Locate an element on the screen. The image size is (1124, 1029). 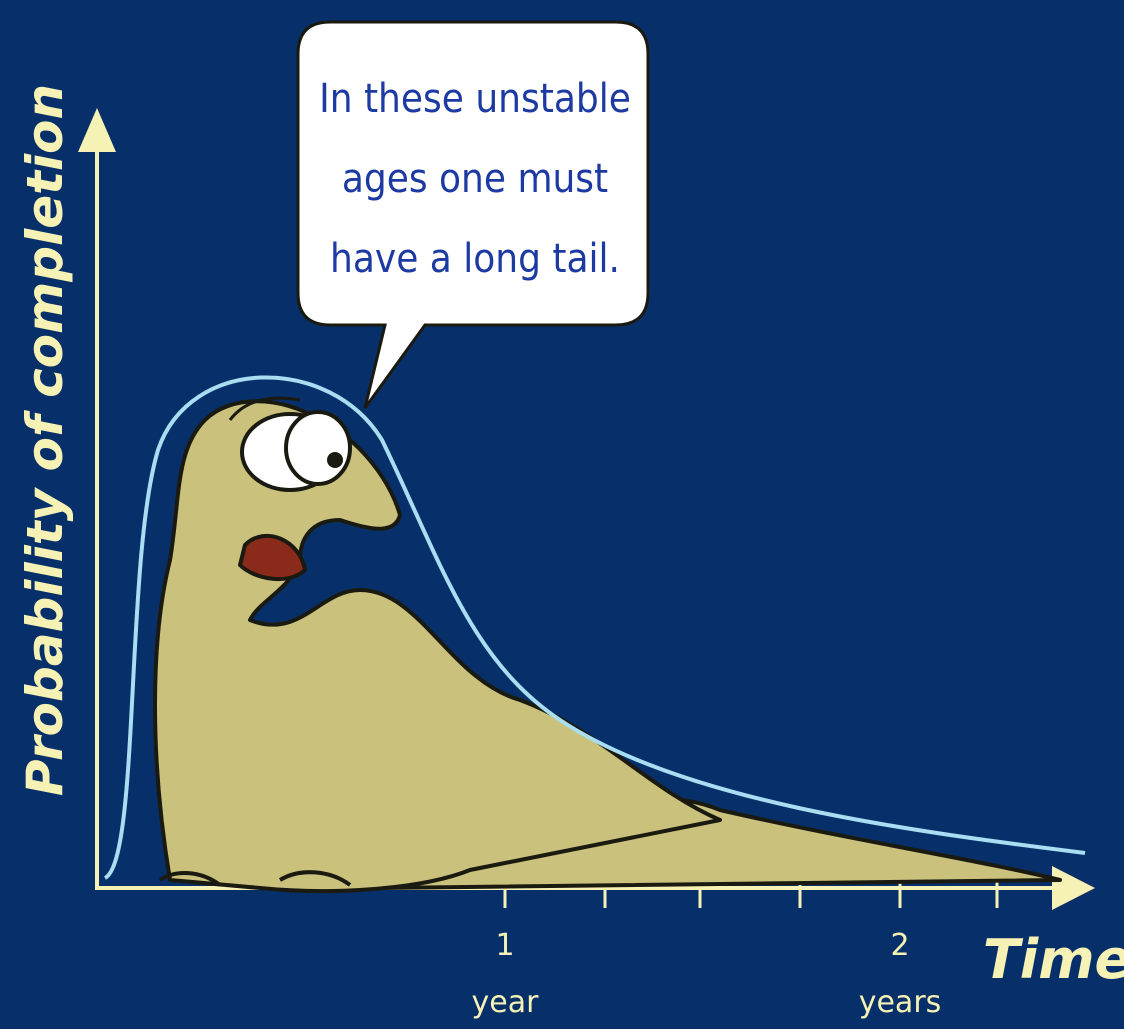
dinosaur-eye-right is located at coordinates (318, 448).